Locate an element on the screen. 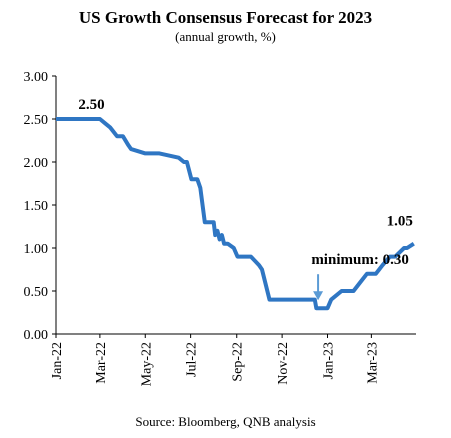 The height and width of the screenshot is (438, 451). annotation-end-label: 1.05 is located at coordinates (400, 222).